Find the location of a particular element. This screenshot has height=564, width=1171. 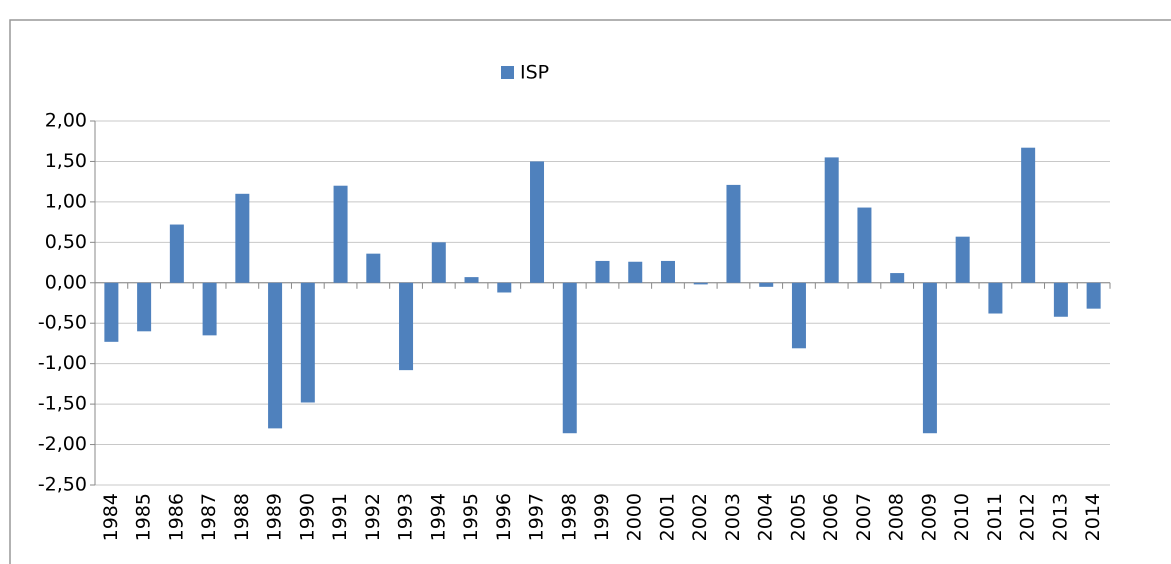

x-tick-label: 2001 is located at coordinates (667, 517).